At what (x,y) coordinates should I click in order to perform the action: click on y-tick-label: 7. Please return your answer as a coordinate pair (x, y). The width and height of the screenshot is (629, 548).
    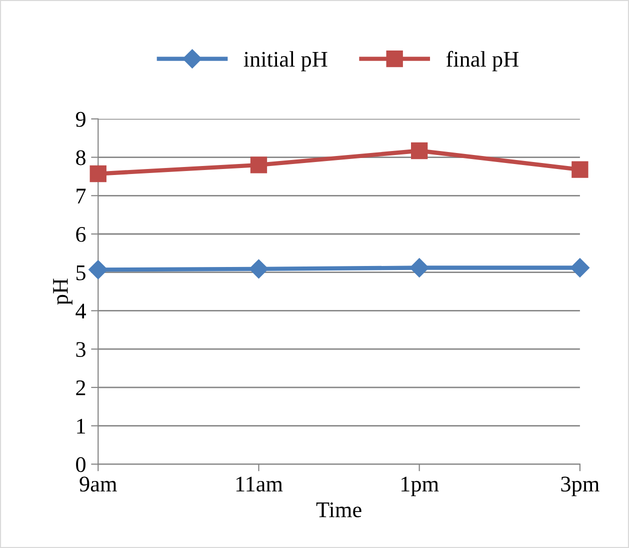
    Looking at the image, I should click on (81, 196).